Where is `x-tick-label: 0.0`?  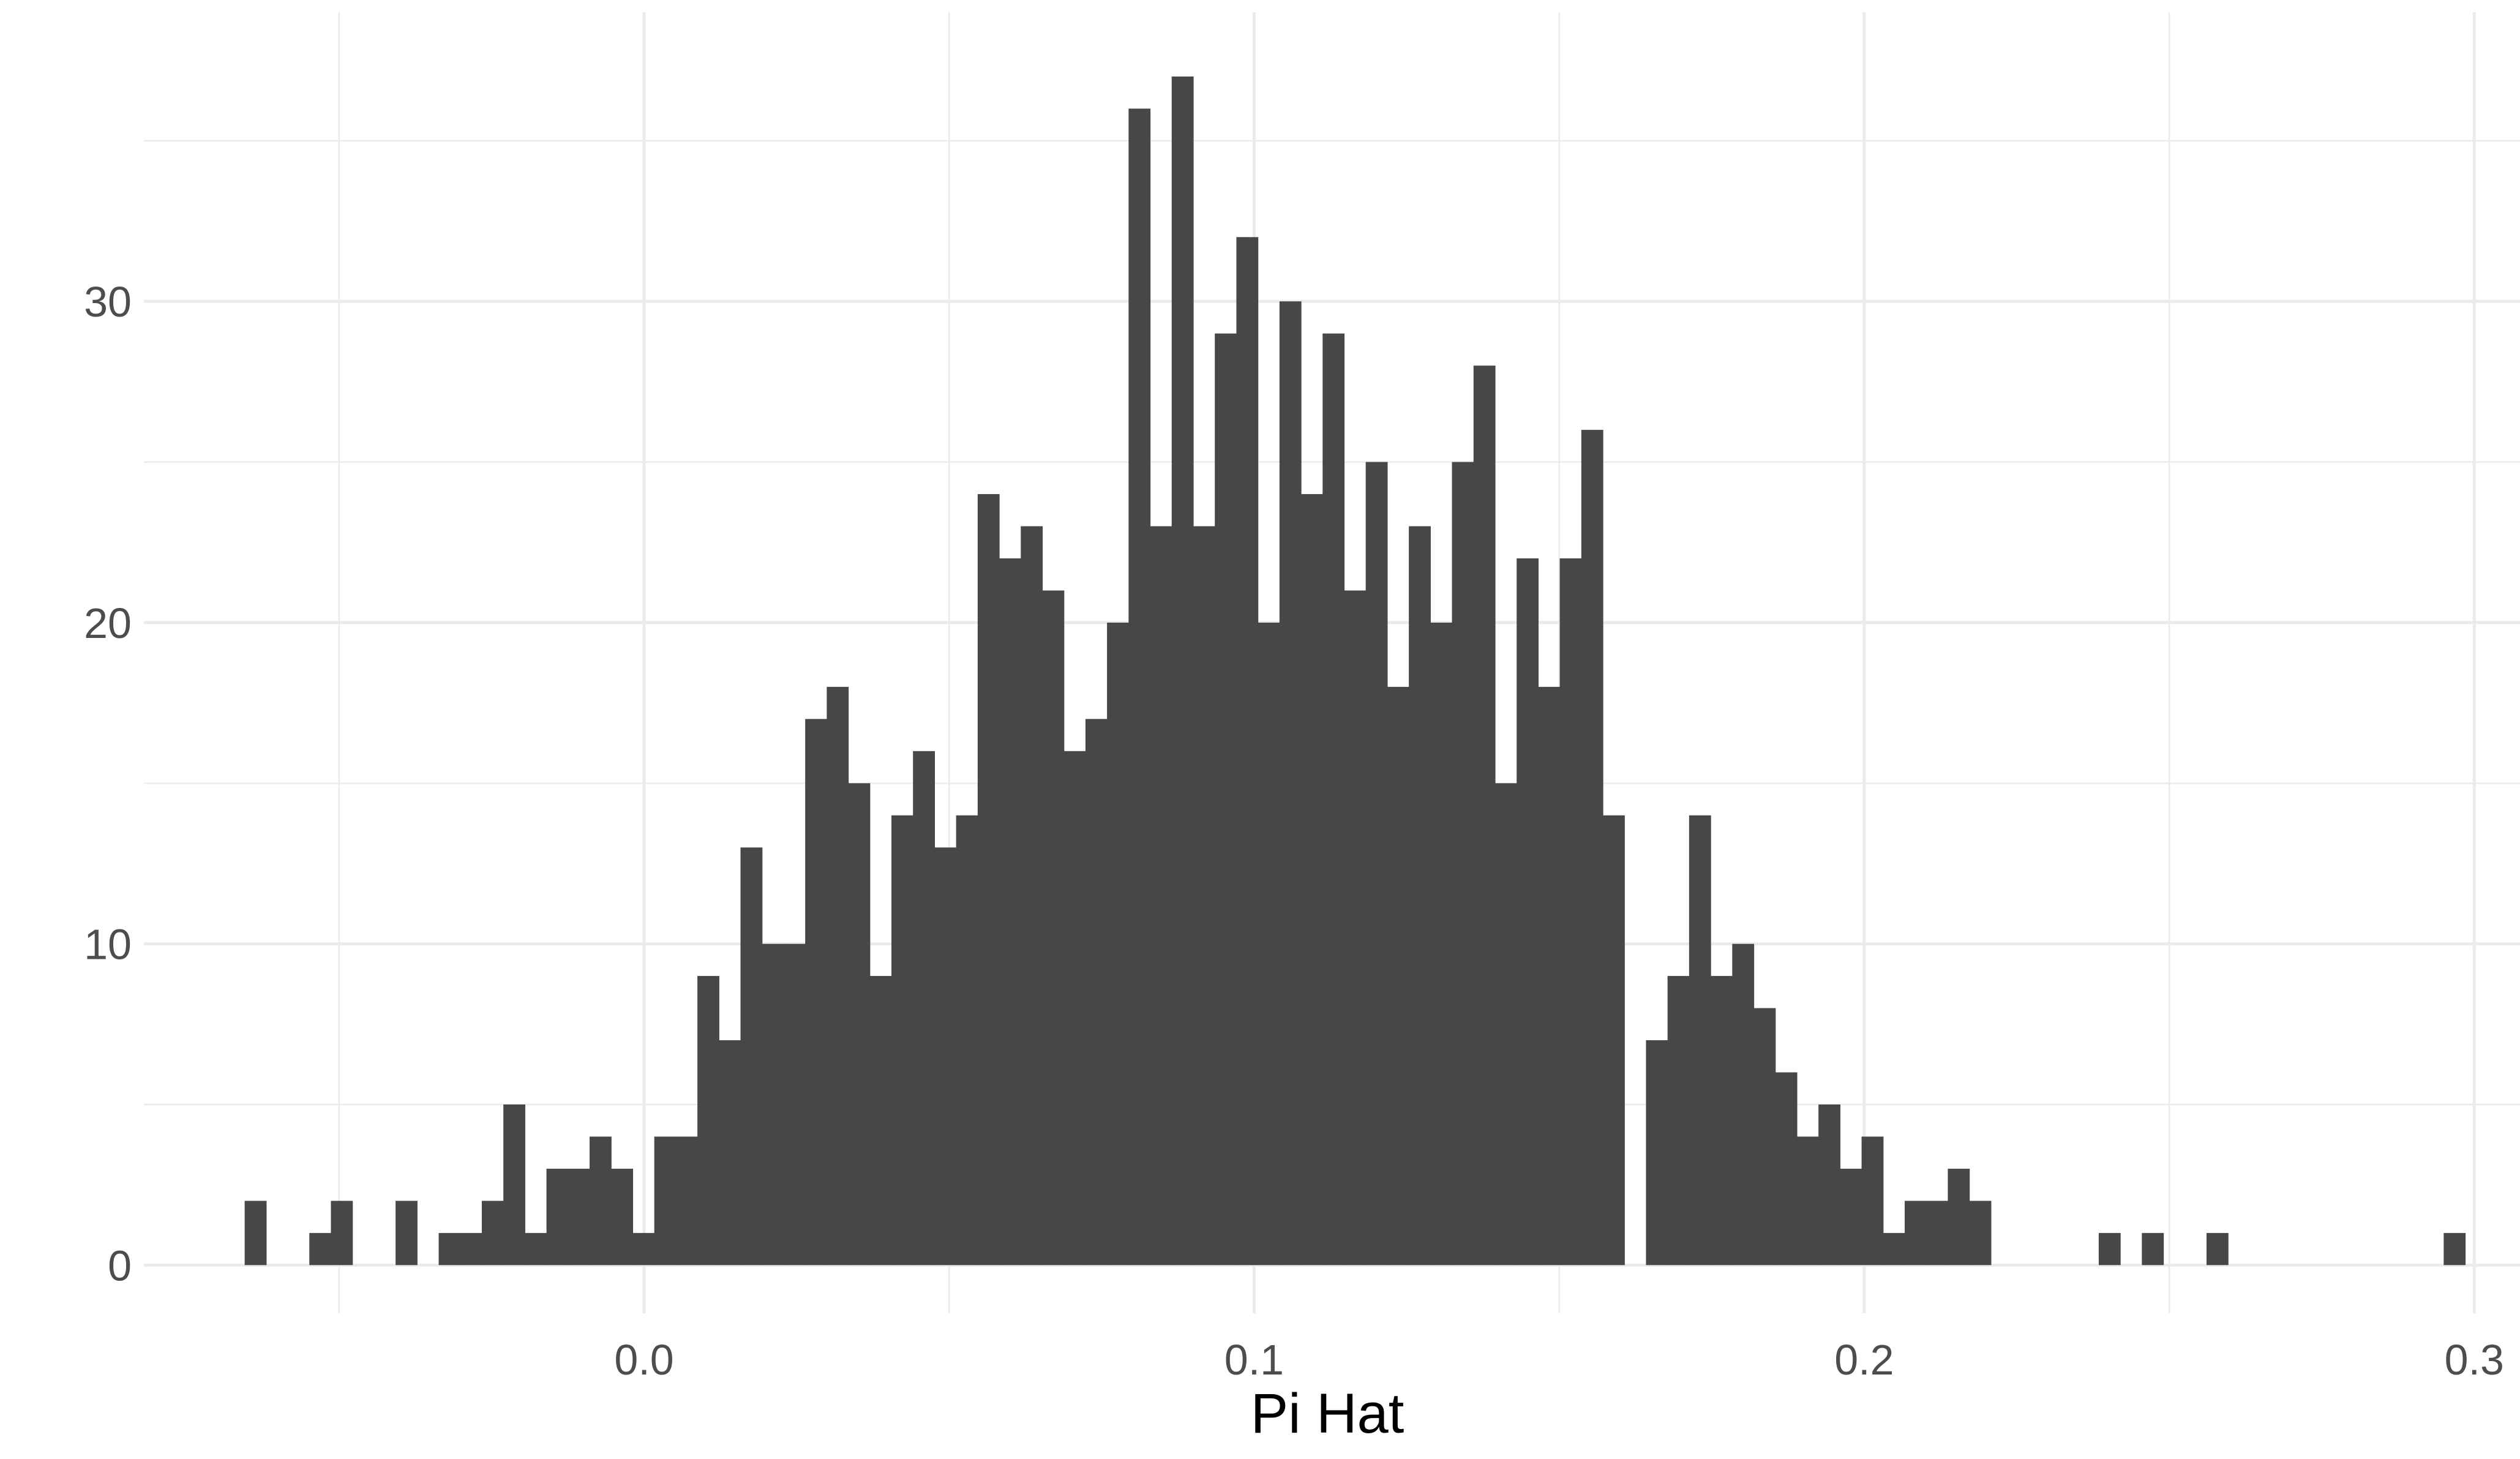
x-tick-label: 0.0 is located at coordinates (643, 1360).